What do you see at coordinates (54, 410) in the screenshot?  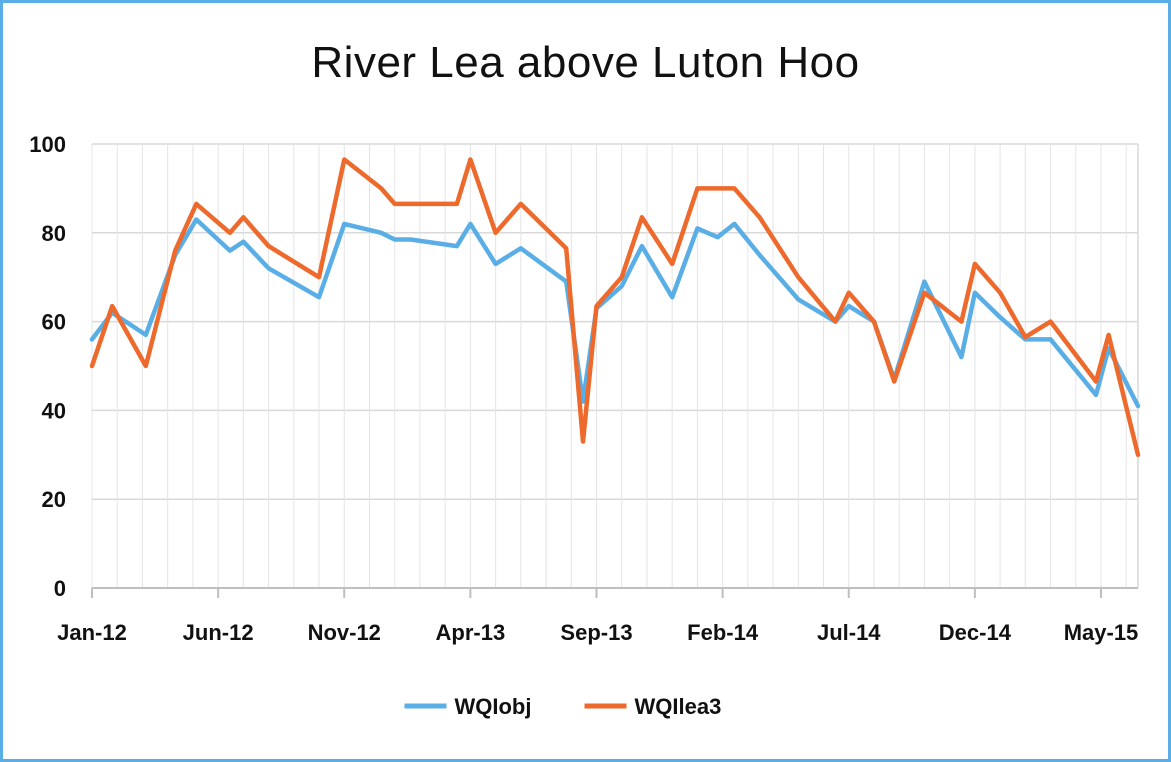 I see `y-tick-label: 40` at bounding box center [54, 410].